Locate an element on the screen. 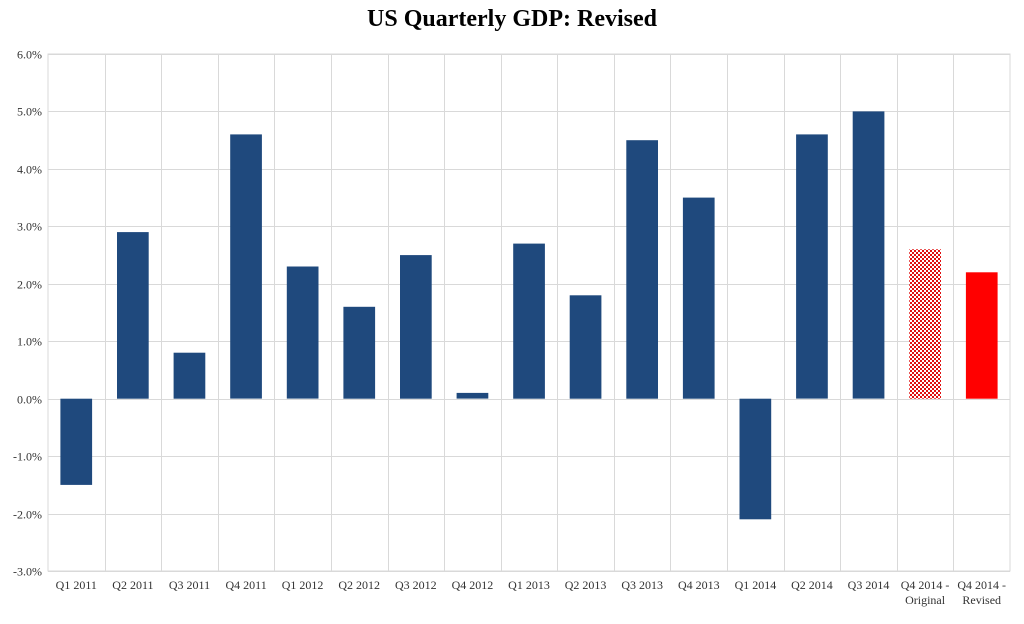  y-tick-label: 1.0% is located at coordinates (29, 342).